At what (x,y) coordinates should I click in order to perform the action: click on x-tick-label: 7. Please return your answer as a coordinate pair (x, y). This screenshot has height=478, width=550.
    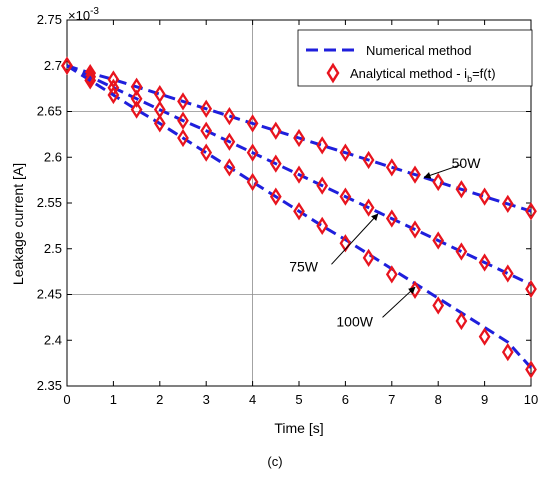
    Looking at the image, I should click on (391, 399).